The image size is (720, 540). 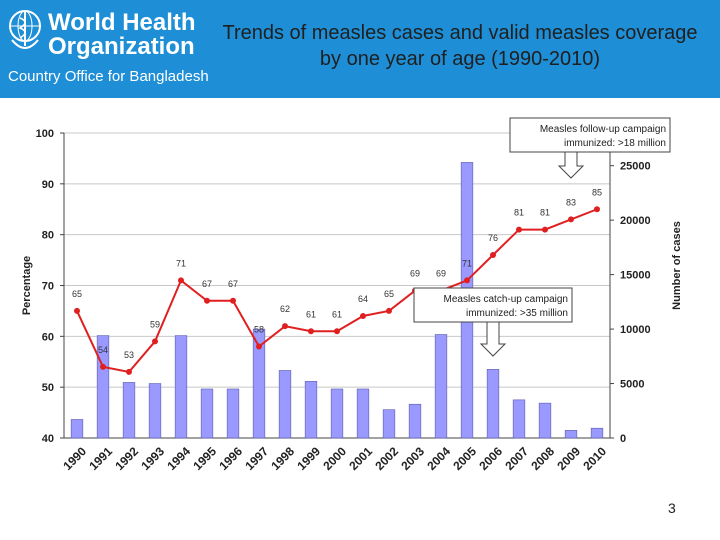 I want to click on org-name-line1: World Health, so click(x=122, y=22).